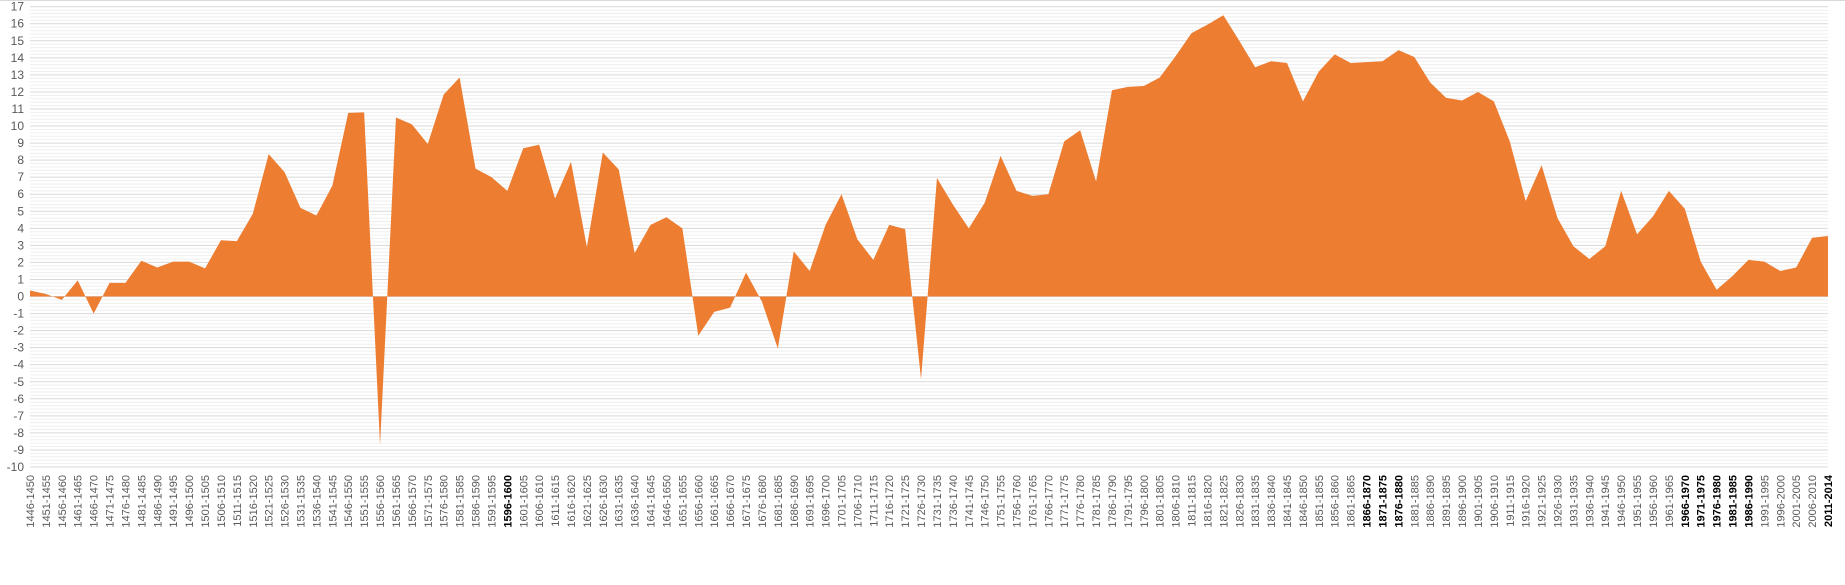 The height and width of the screenshot is (585, 1845). I want to click on x-tick-label: 1741-1745, so click(970, 501).